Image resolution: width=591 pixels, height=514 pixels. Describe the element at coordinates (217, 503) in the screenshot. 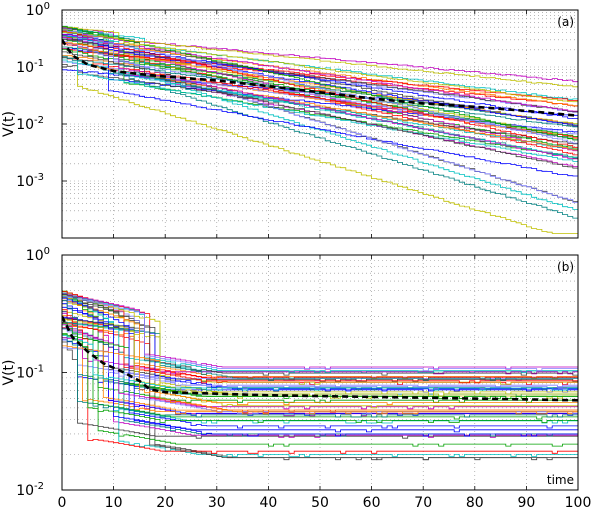

I see `x-tick-label: 30` at that location.